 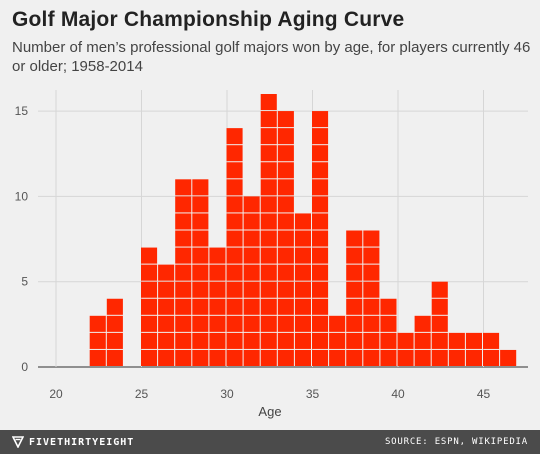 I want to click on chart-title: Golf Major Championship Aging Curve, so click(x=208, y=19).